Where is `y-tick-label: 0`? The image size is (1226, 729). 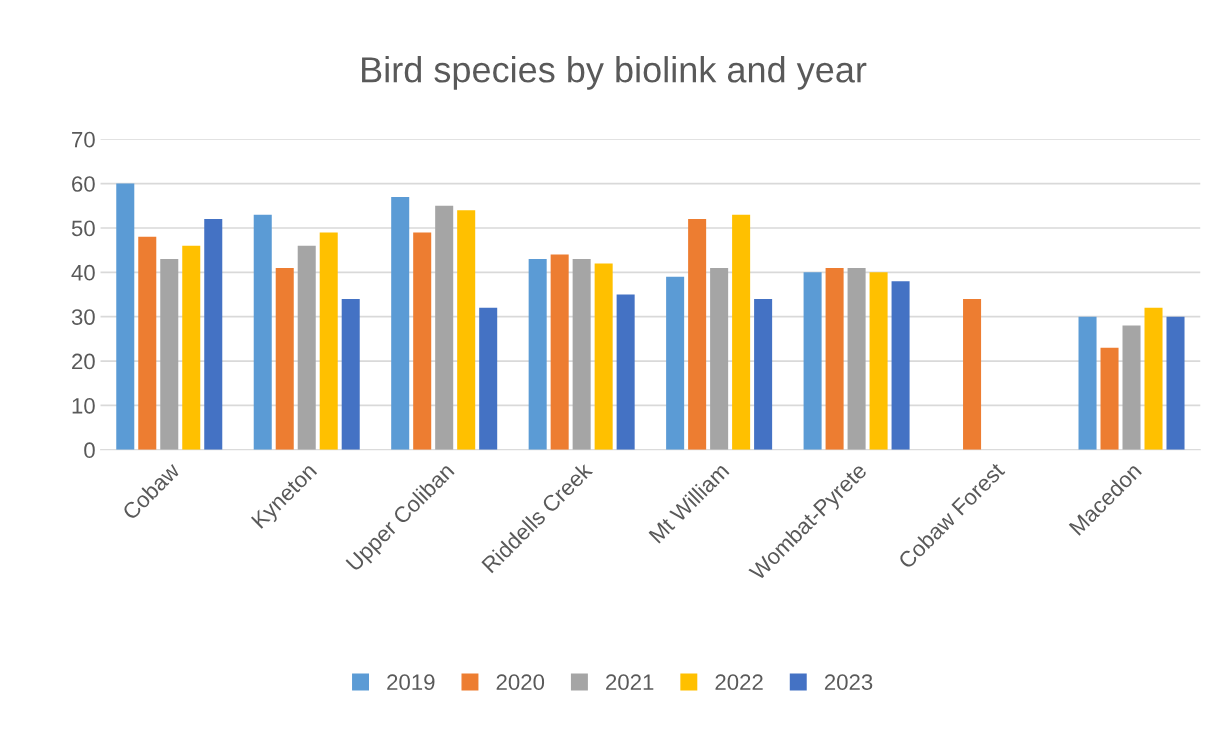
y-tick-label: 0 is located at coordinates (89, 450).